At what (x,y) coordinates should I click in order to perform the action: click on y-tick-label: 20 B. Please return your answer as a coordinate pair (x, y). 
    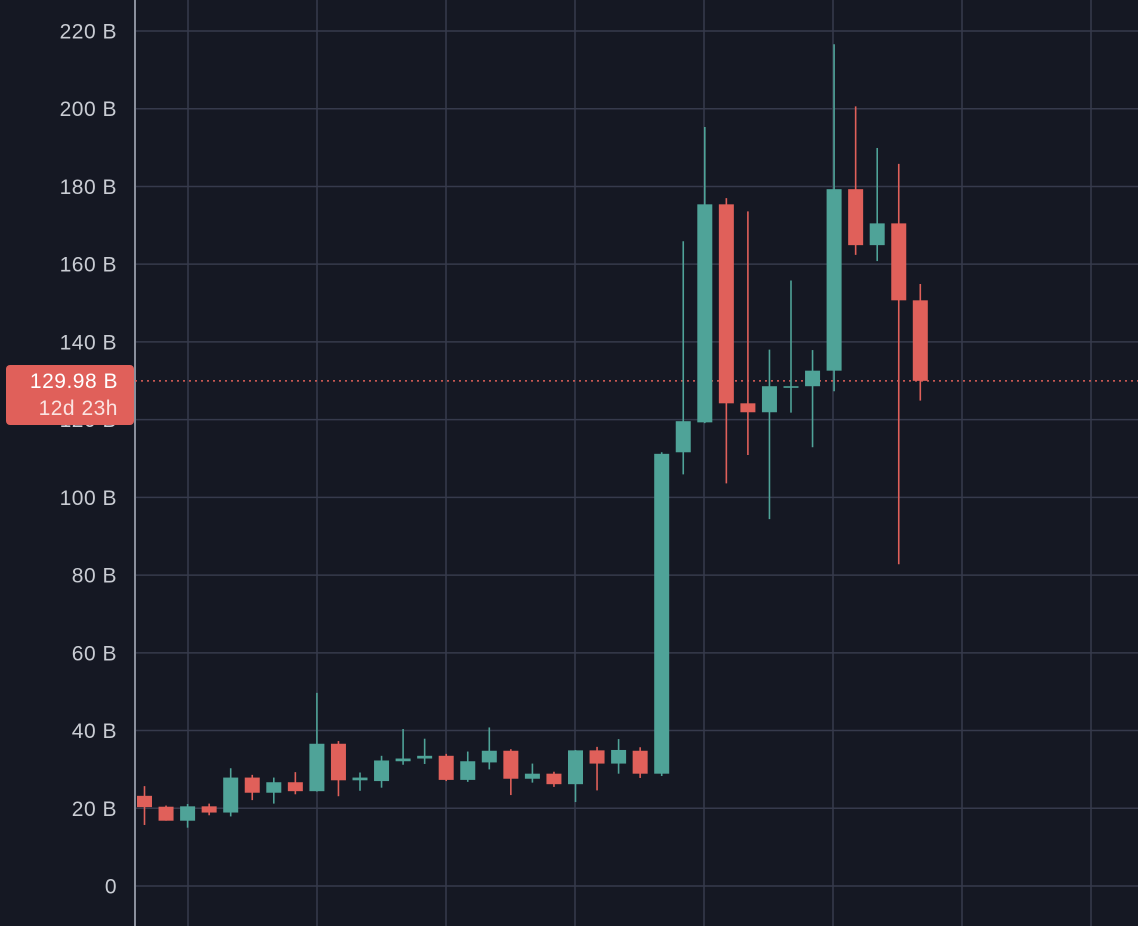
    Looking at the image, I should click on (94, 809).